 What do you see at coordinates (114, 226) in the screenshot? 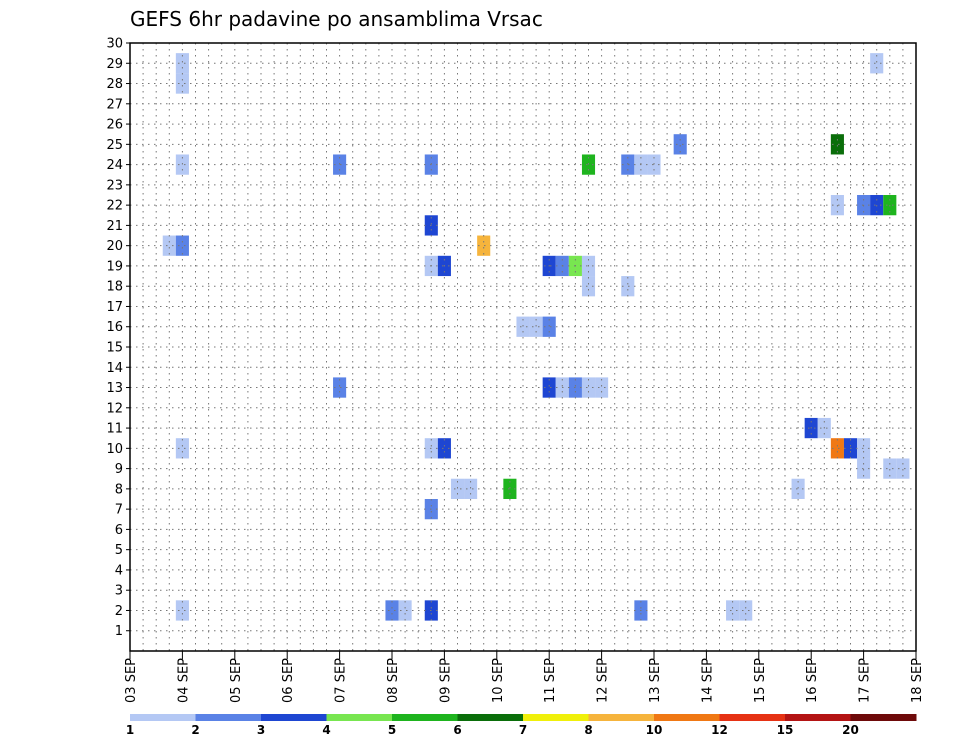
I see `y-tick-label: 21` at bounding box center [114, 226].